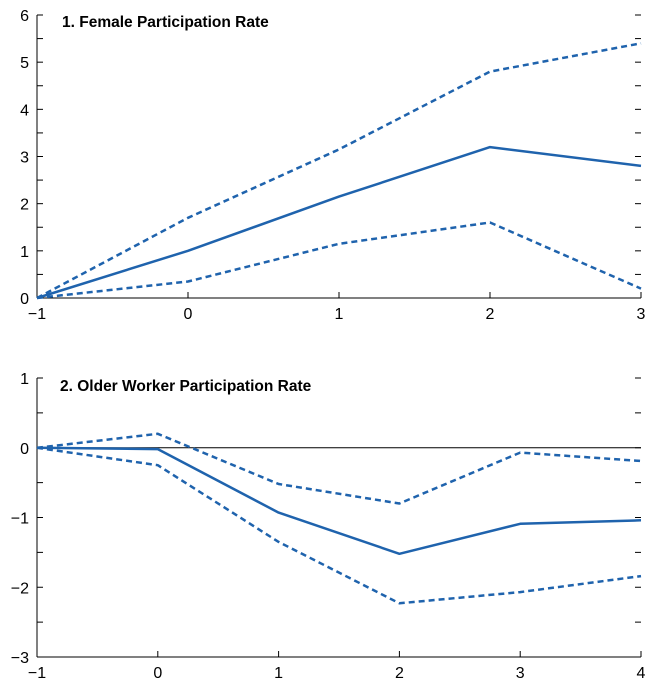 The height and width of the screenshot is (690, 653). Describe the element at coordinates (278, 673) in the screenshot. I see `panel-2-x-tick-label: 1` at that location.